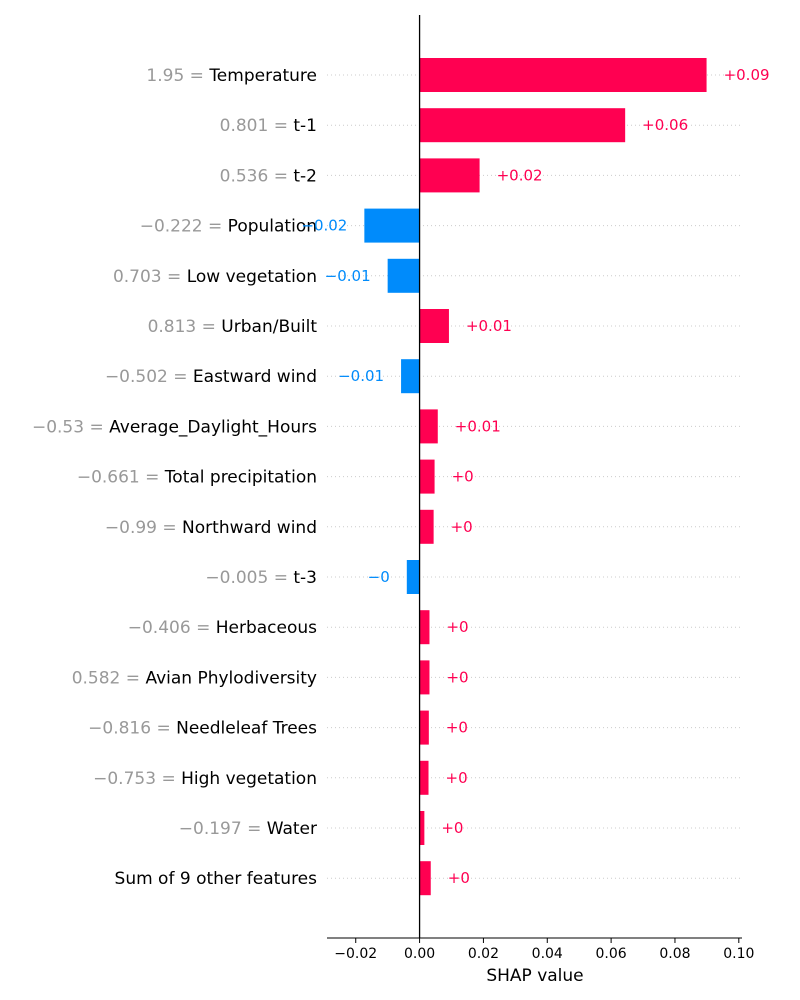  I want to click on bar-value-label: −0.02, so click(324, 226).